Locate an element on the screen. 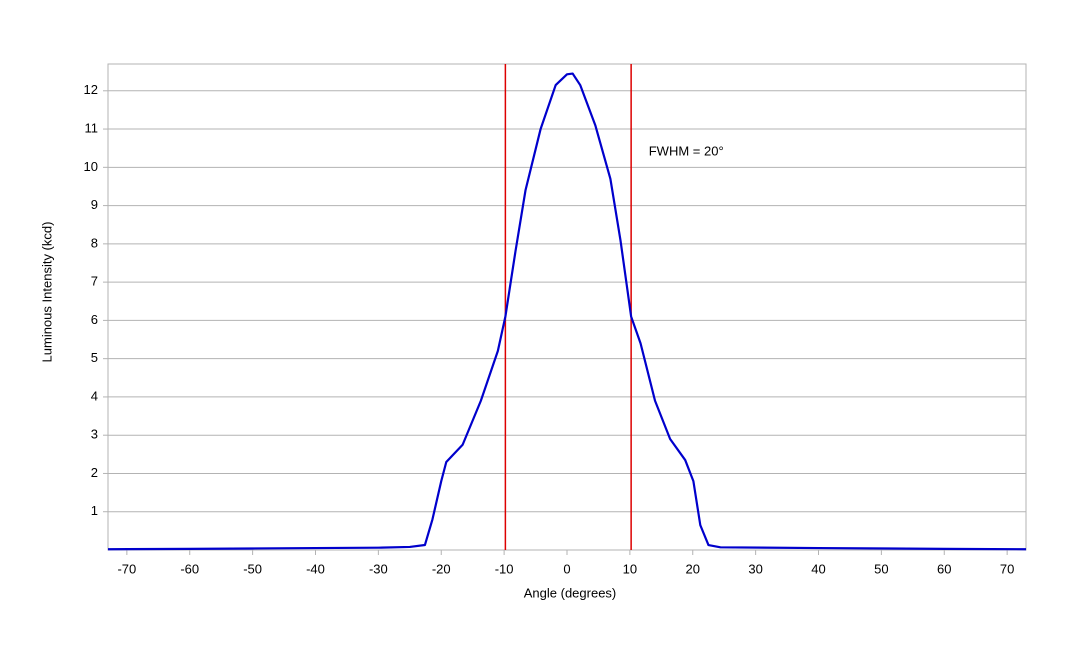 This screenshot has width=1080, height=648. x-tick-label: 70 is located at coordinates (1007, 568).